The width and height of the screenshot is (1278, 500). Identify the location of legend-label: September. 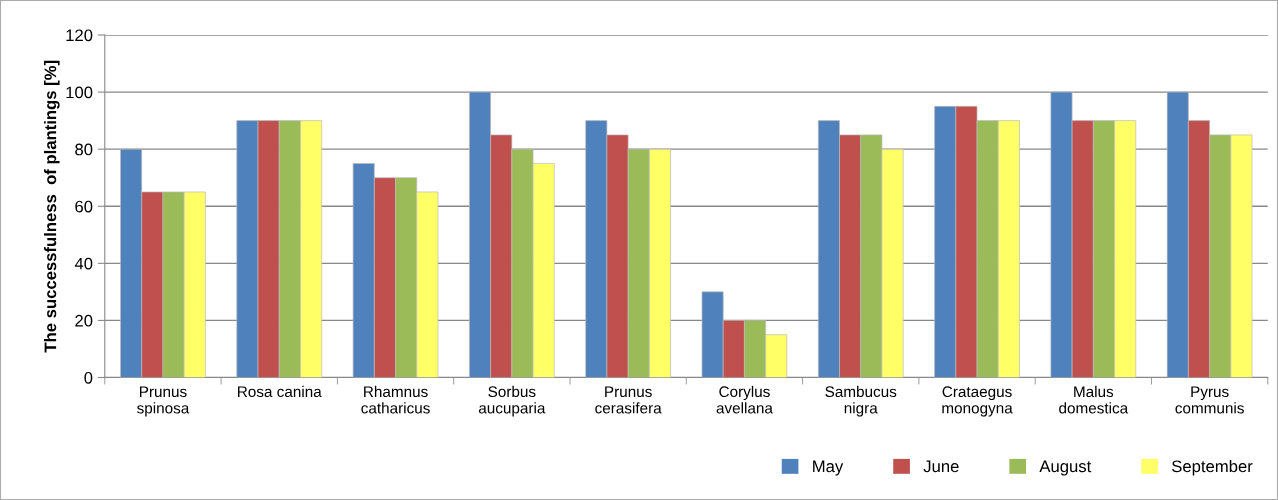
(1212, 467).